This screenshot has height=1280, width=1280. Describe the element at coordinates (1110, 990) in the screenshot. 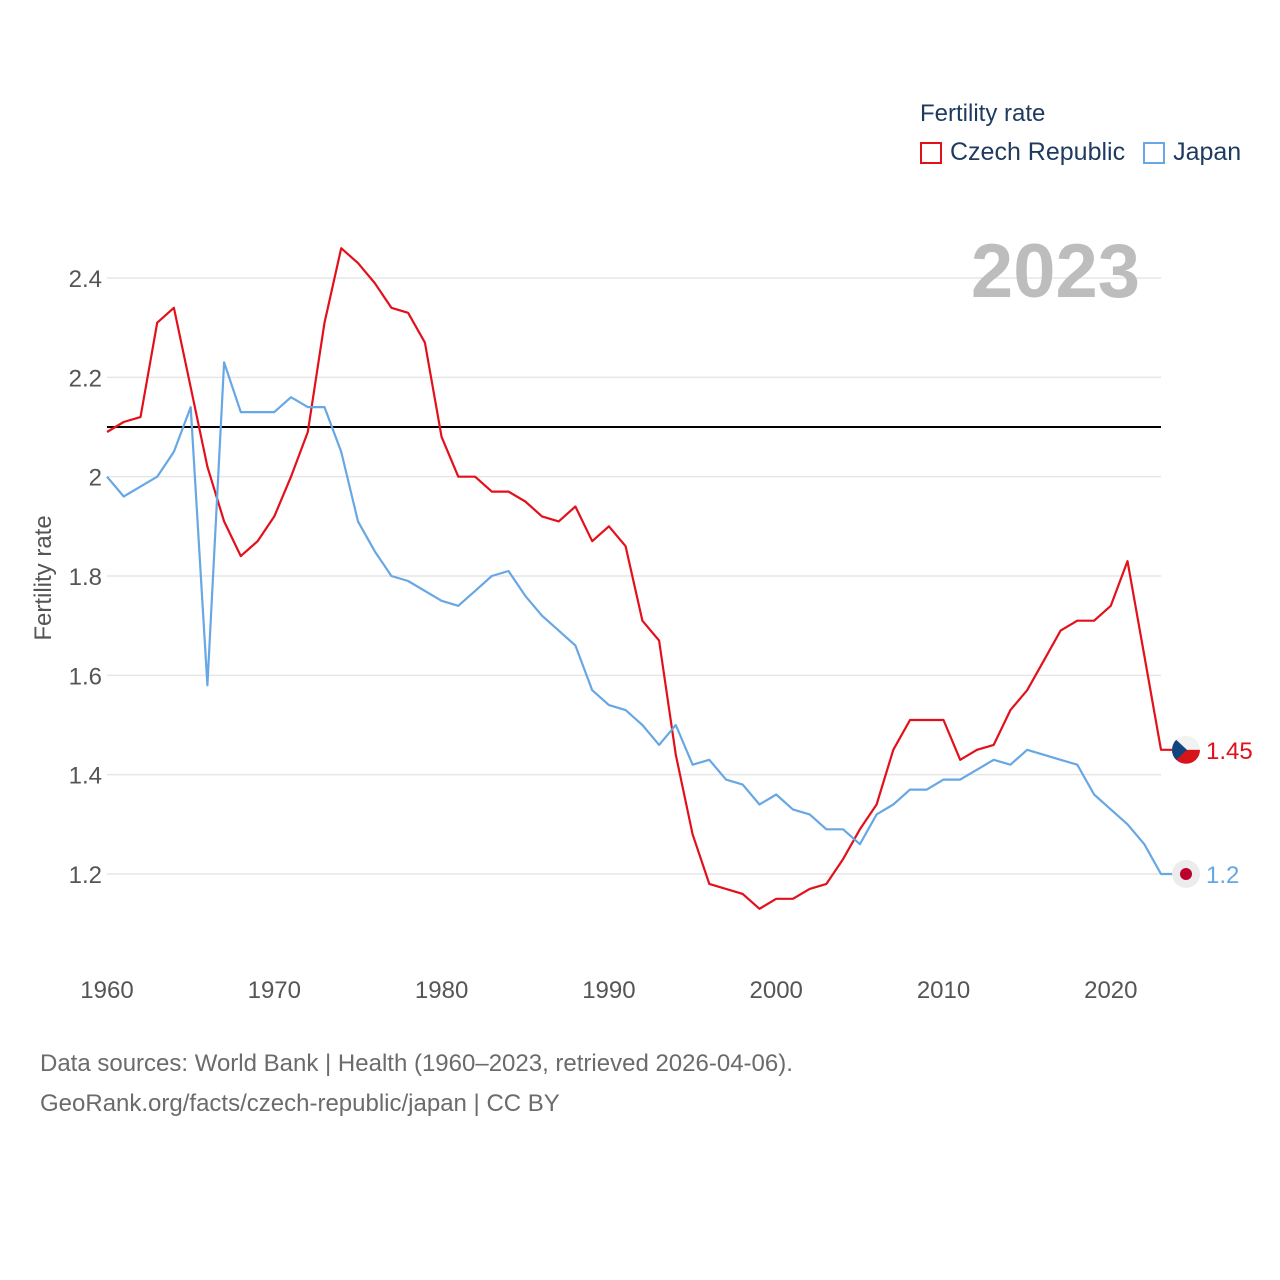

I see `x-tick-label: 2020` at that location.